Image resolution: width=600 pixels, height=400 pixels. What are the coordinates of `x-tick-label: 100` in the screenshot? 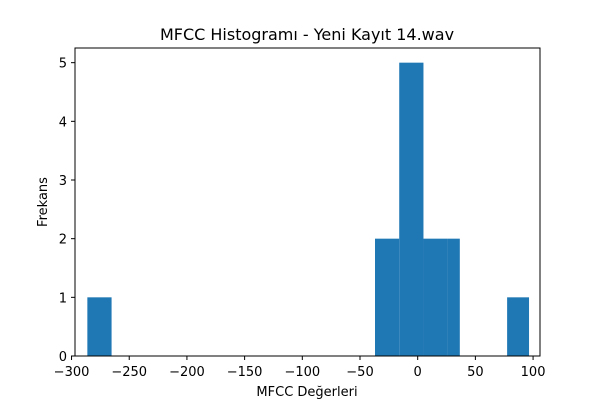 It's located at (533, 372).